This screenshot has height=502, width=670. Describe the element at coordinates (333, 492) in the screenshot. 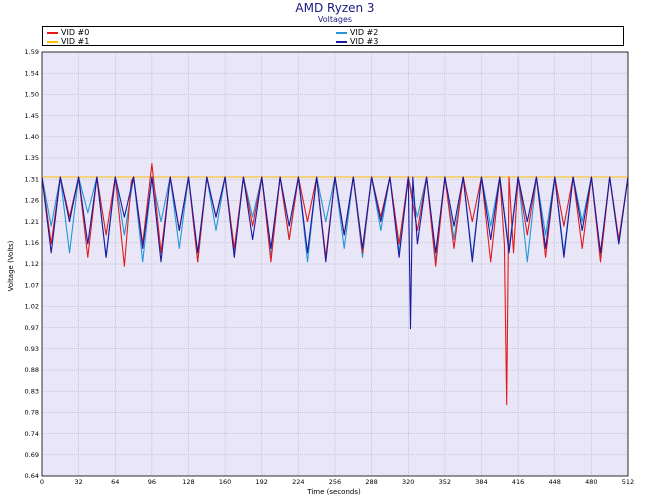

I see `x-axis-label: Time (seconds)` at that location.